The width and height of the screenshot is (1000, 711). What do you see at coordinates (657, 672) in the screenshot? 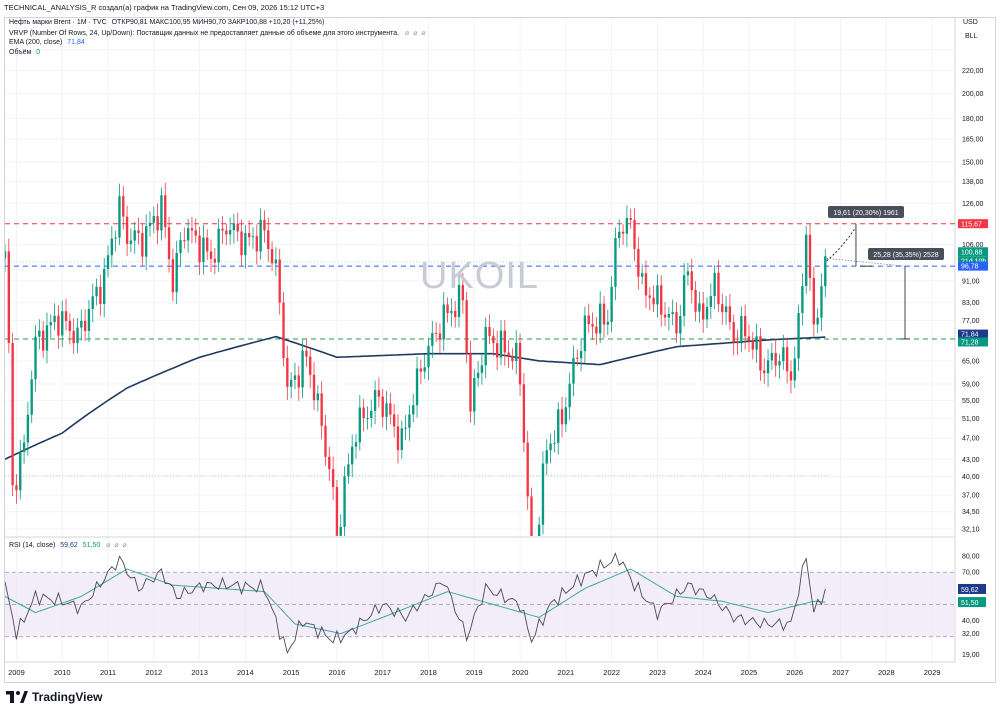
I see `time-tick-label: 2023` at bounding box center [657, 672].